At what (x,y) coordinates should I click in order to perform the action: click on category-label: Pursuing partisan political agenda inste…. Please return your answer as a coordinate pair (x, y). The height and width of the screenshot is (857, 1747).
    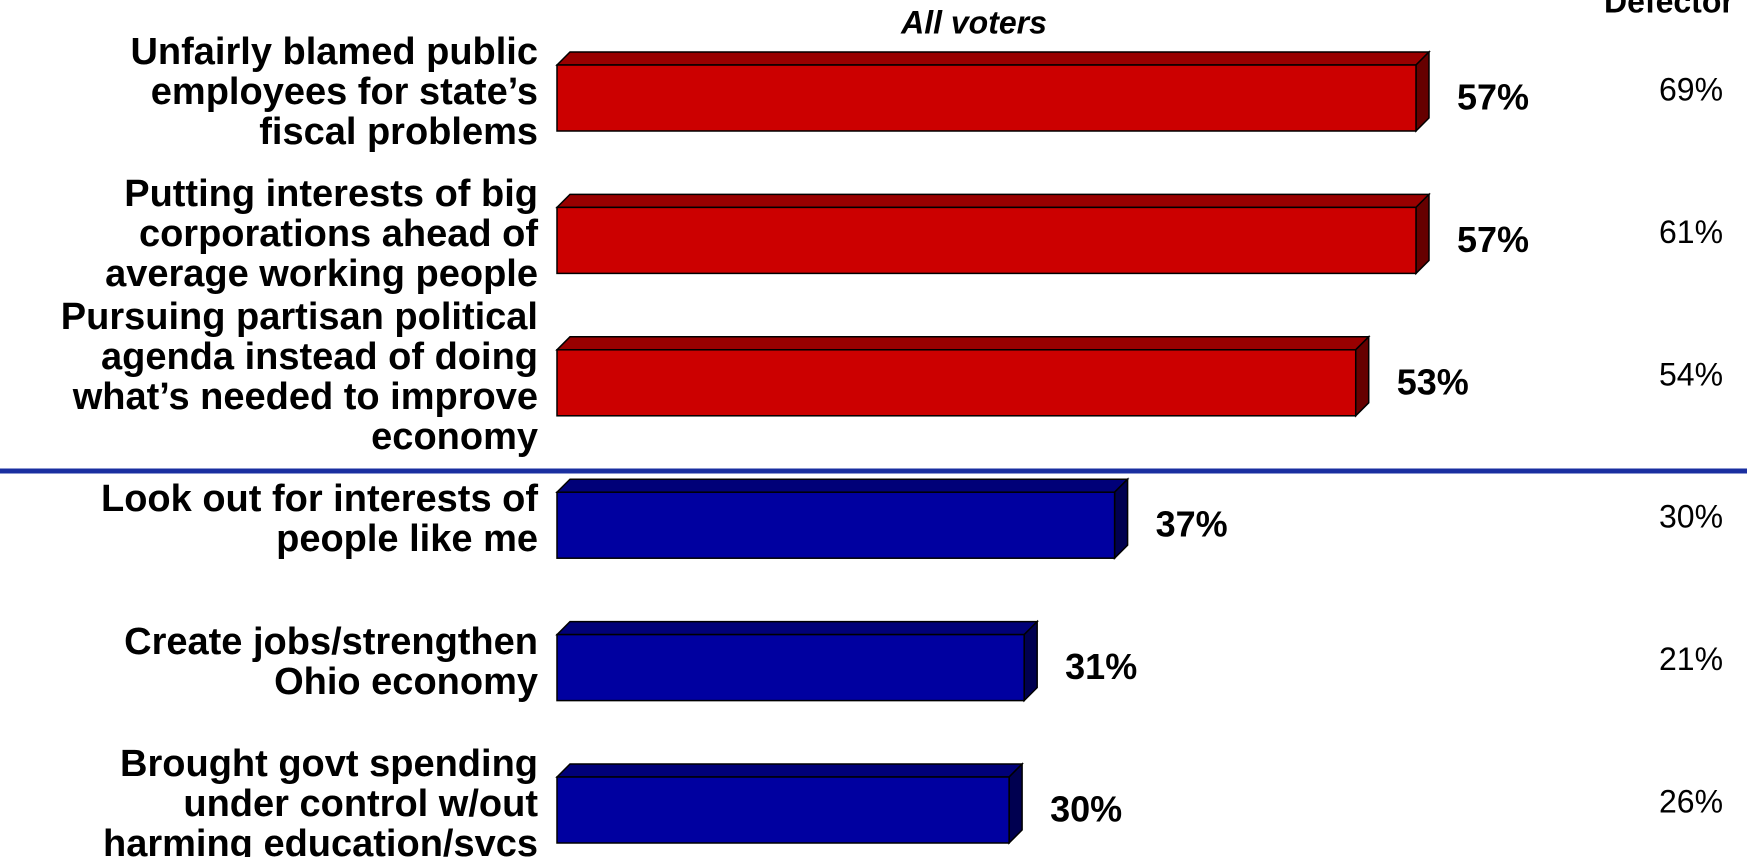
    Looking at the image, I should click on (299, 376).